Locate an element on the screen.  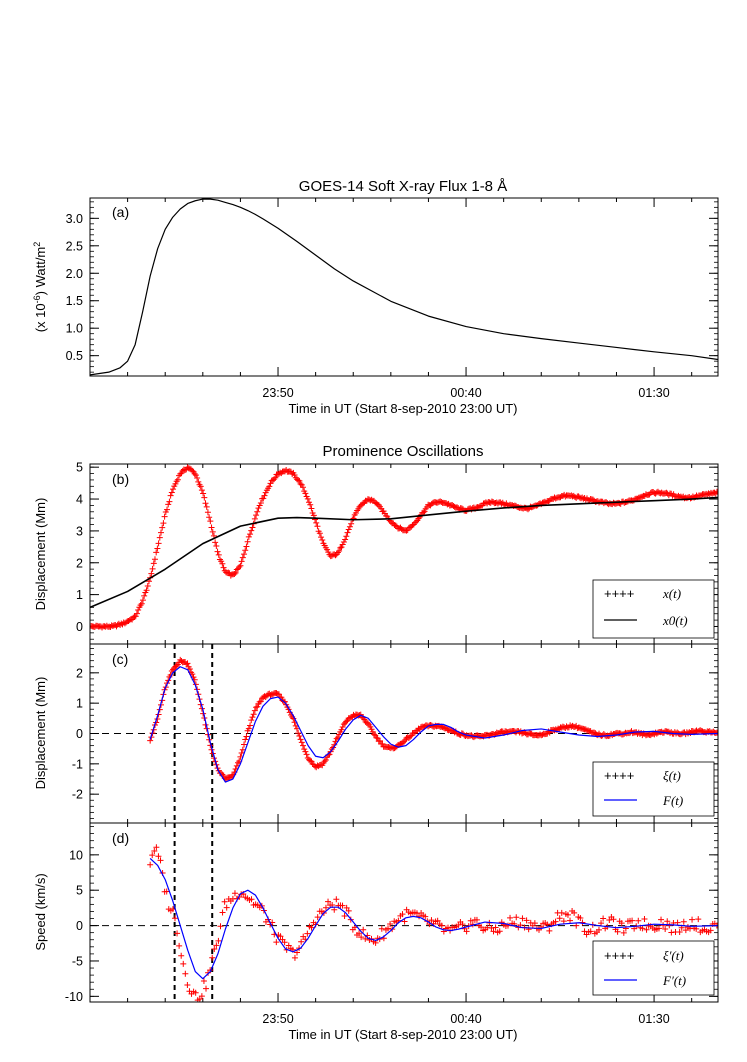
panel-d-xtick-label: 00:40 is located at coordinates (465, 1019).